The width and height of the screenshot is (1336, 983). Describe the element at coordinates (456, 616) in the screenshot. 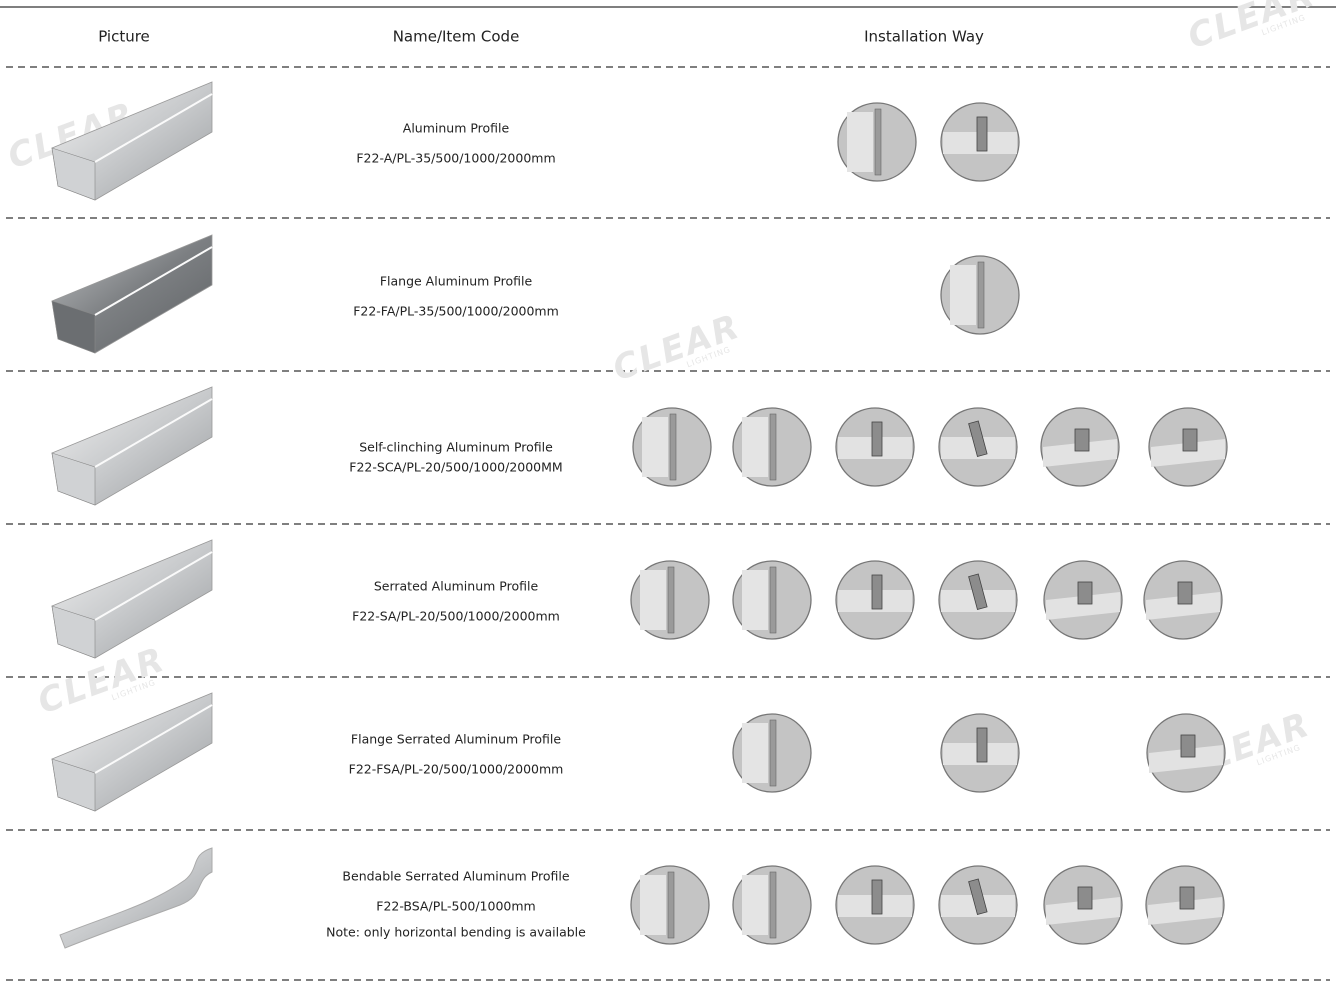

I see `item-code: F22-SA/PL-20/500/1000/2000mm` at that location.